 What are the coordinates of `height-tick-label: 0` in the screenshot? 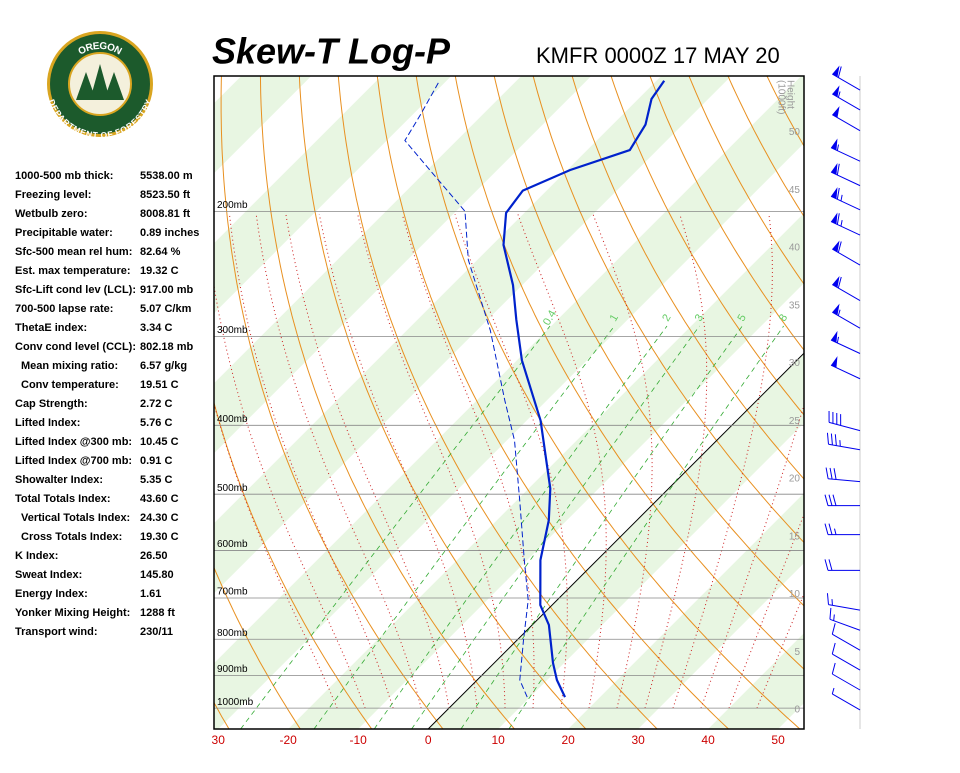 It's located at (797, 710).